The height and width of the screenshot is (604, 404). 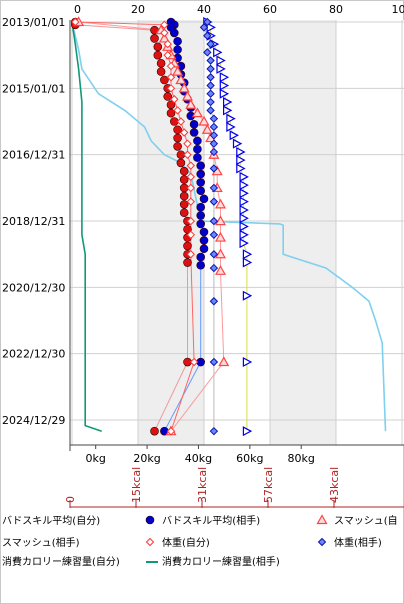 I want to click on y-tick-label: 2022/12/30, so click(x=33, y=354).